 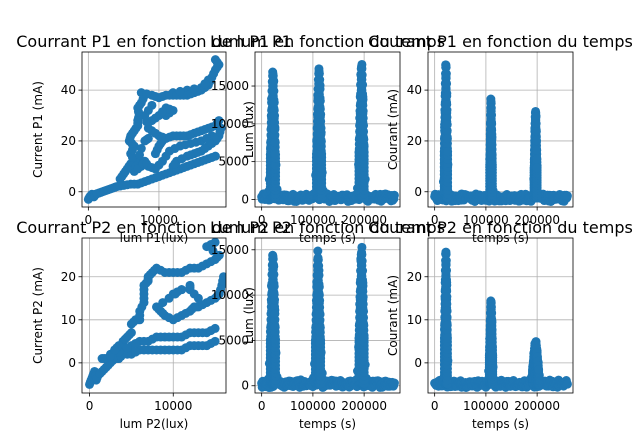 What do you see at coordinates (327, 424) in the screenshot?
I see `x-axis-label: temps (s)` at bounding box center [327, 424].